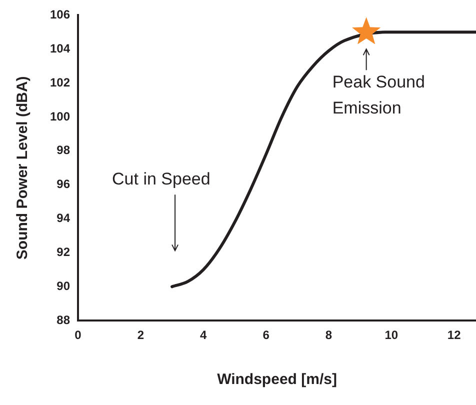  What do you see at coordinates (378, 95) in the screenshot?
I see `annotation: Peak Sound Emission` at bounding box center [378, 95].